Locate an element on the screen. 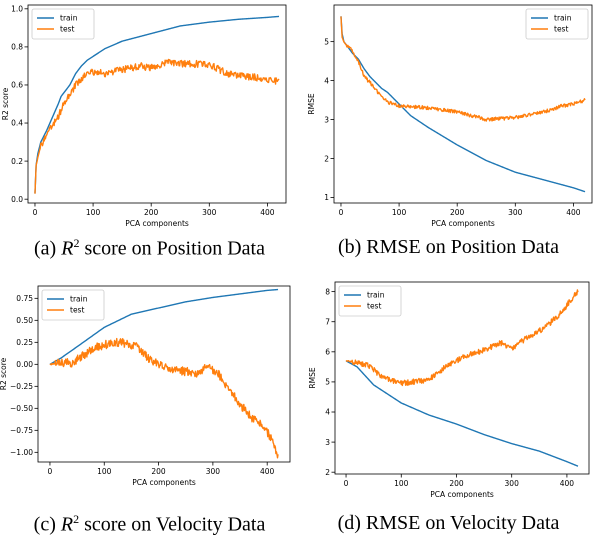 The height and width of the screenshot is (544, 598). y-tick-label: 0.6 is located at coordinates (17, 85).